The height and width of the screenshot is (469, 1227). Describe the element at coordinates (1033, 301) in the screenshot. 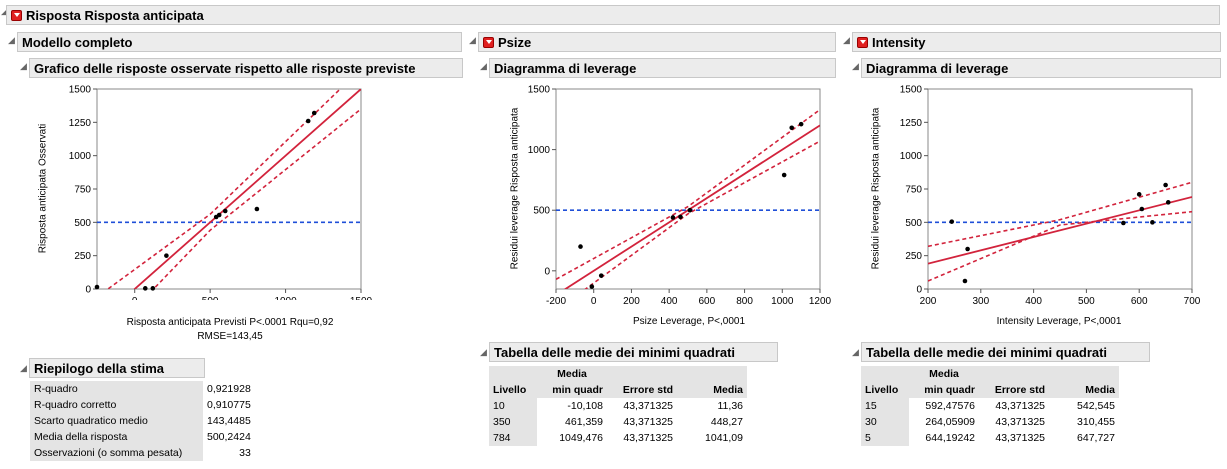

I see `x-tick-label: 400` at that location.